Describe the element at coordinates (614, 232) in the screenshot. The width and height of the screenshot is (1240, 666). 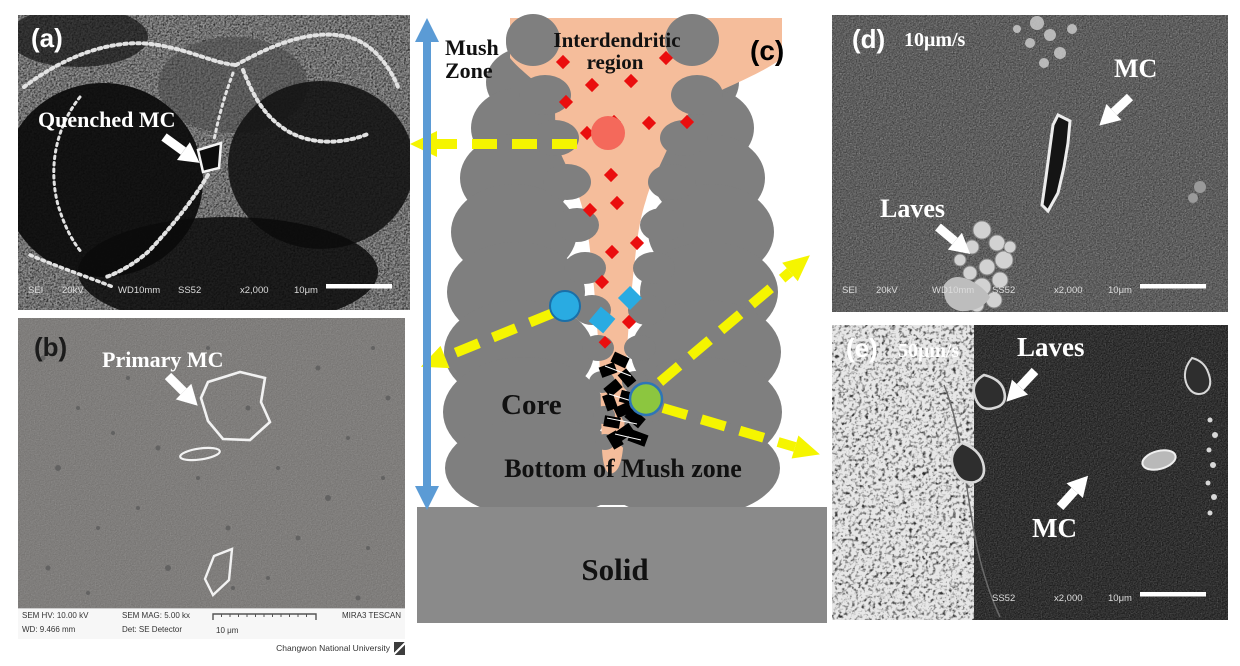
I see `dendrite-scallops` at that location.